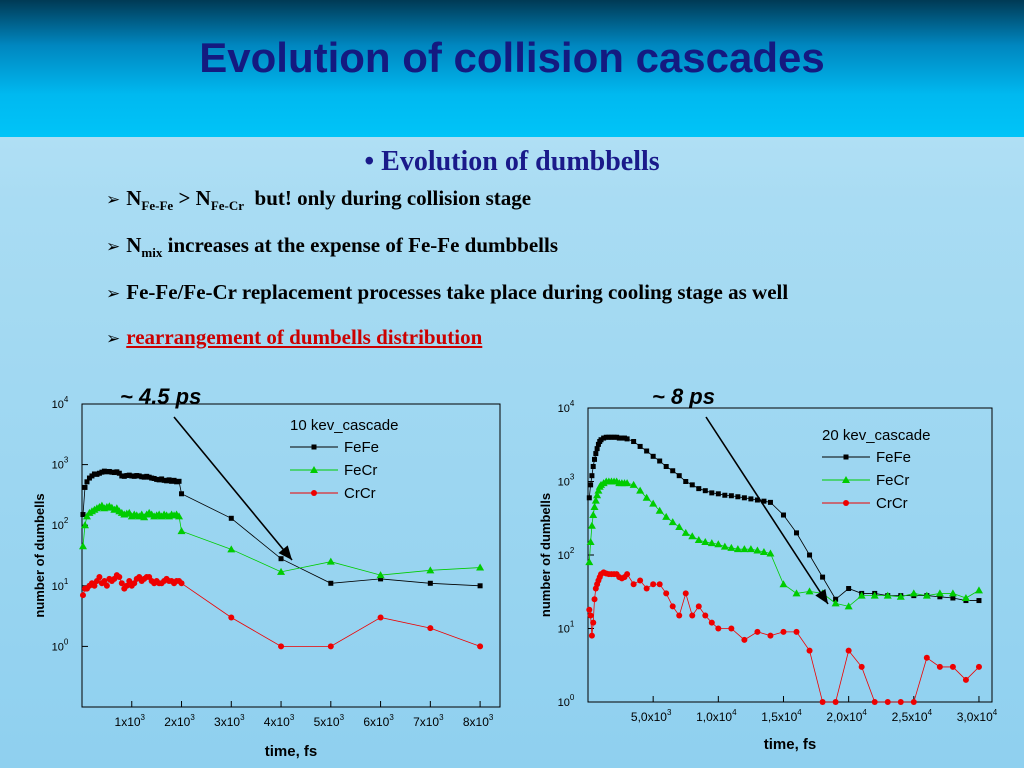  I want to click on annotation-label: ~ 4.5 ps, so click(160, 396).